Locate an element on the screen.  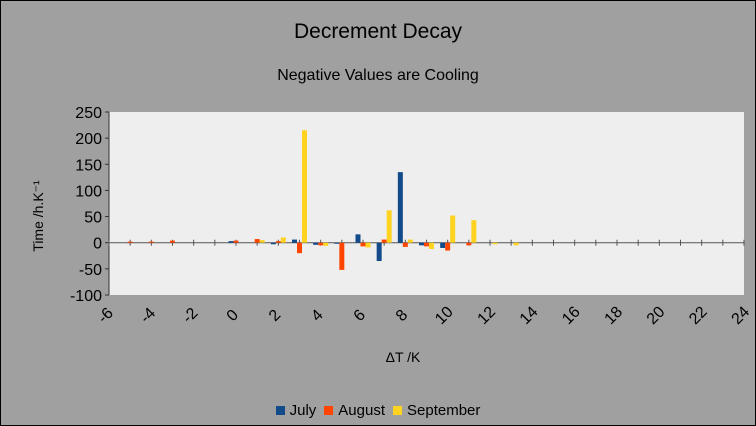
legend-label: August is located at coordinates (361, 410).